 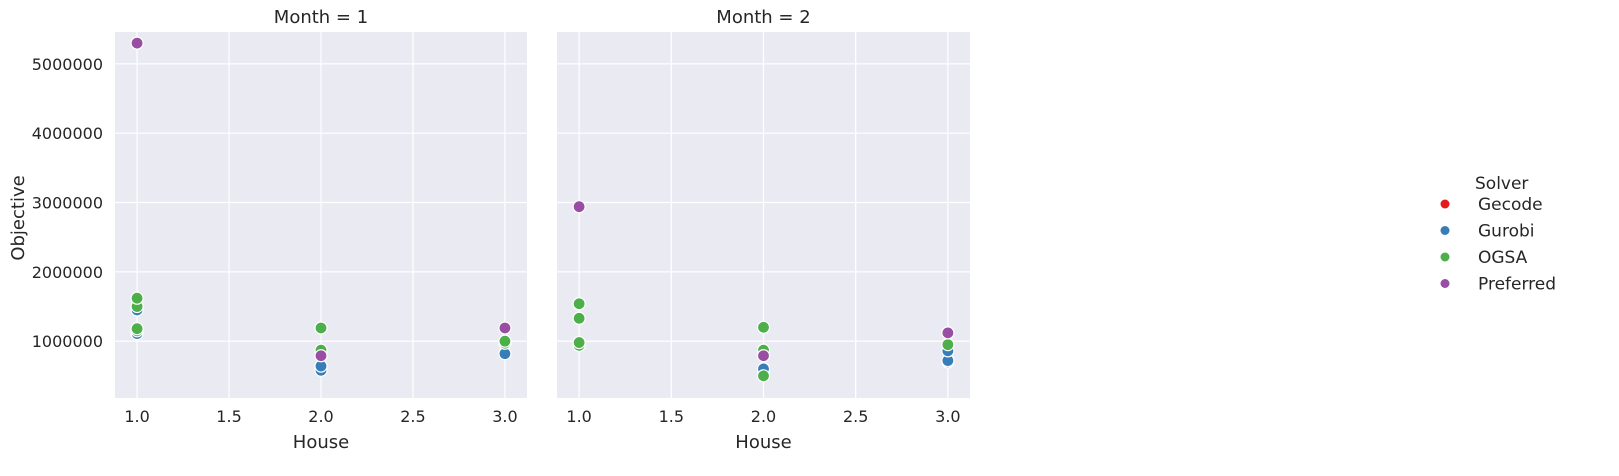 I want to click on y-tick-label: 2000000, so click(x=67, y=272).